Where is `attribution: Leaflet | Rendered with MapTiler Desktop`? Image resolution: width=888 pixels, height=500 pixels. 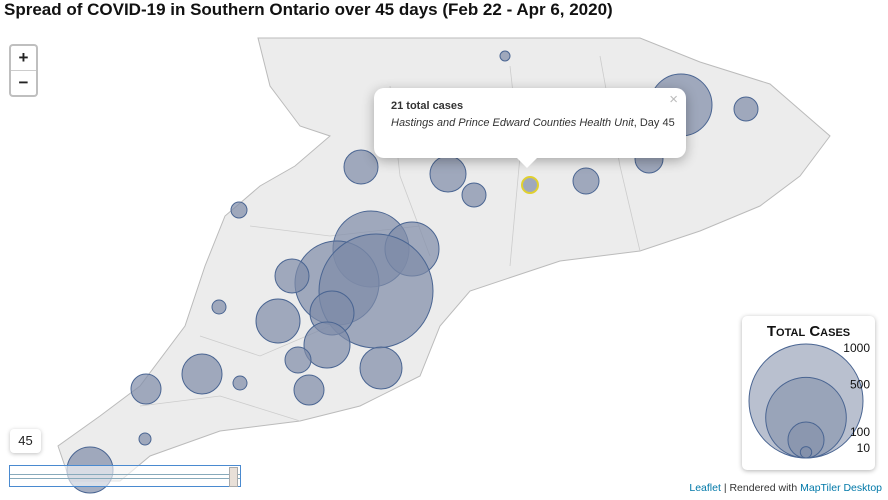
attribution: Leaflet | Rendered with MapTiler Desktop is located at coordinates (785, 488).